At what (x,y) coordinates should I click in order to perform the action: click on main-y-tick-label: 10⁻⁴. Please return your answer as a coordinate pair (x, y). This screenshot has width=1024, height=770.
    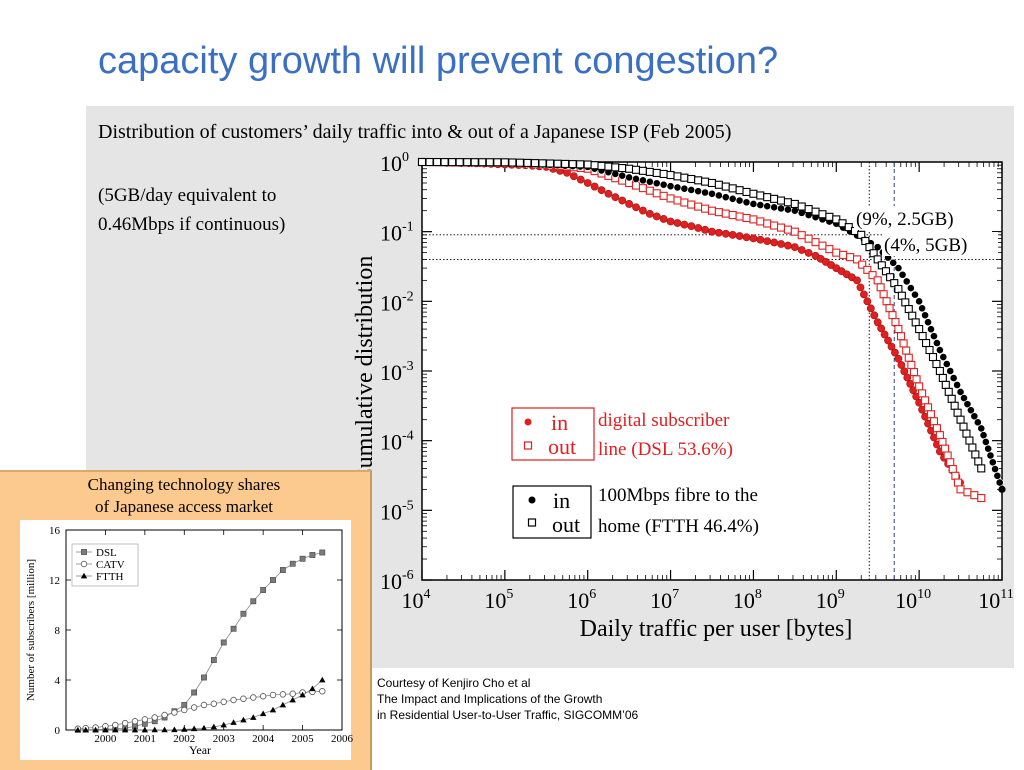
    Looking at the image, I should click on (397, 442).